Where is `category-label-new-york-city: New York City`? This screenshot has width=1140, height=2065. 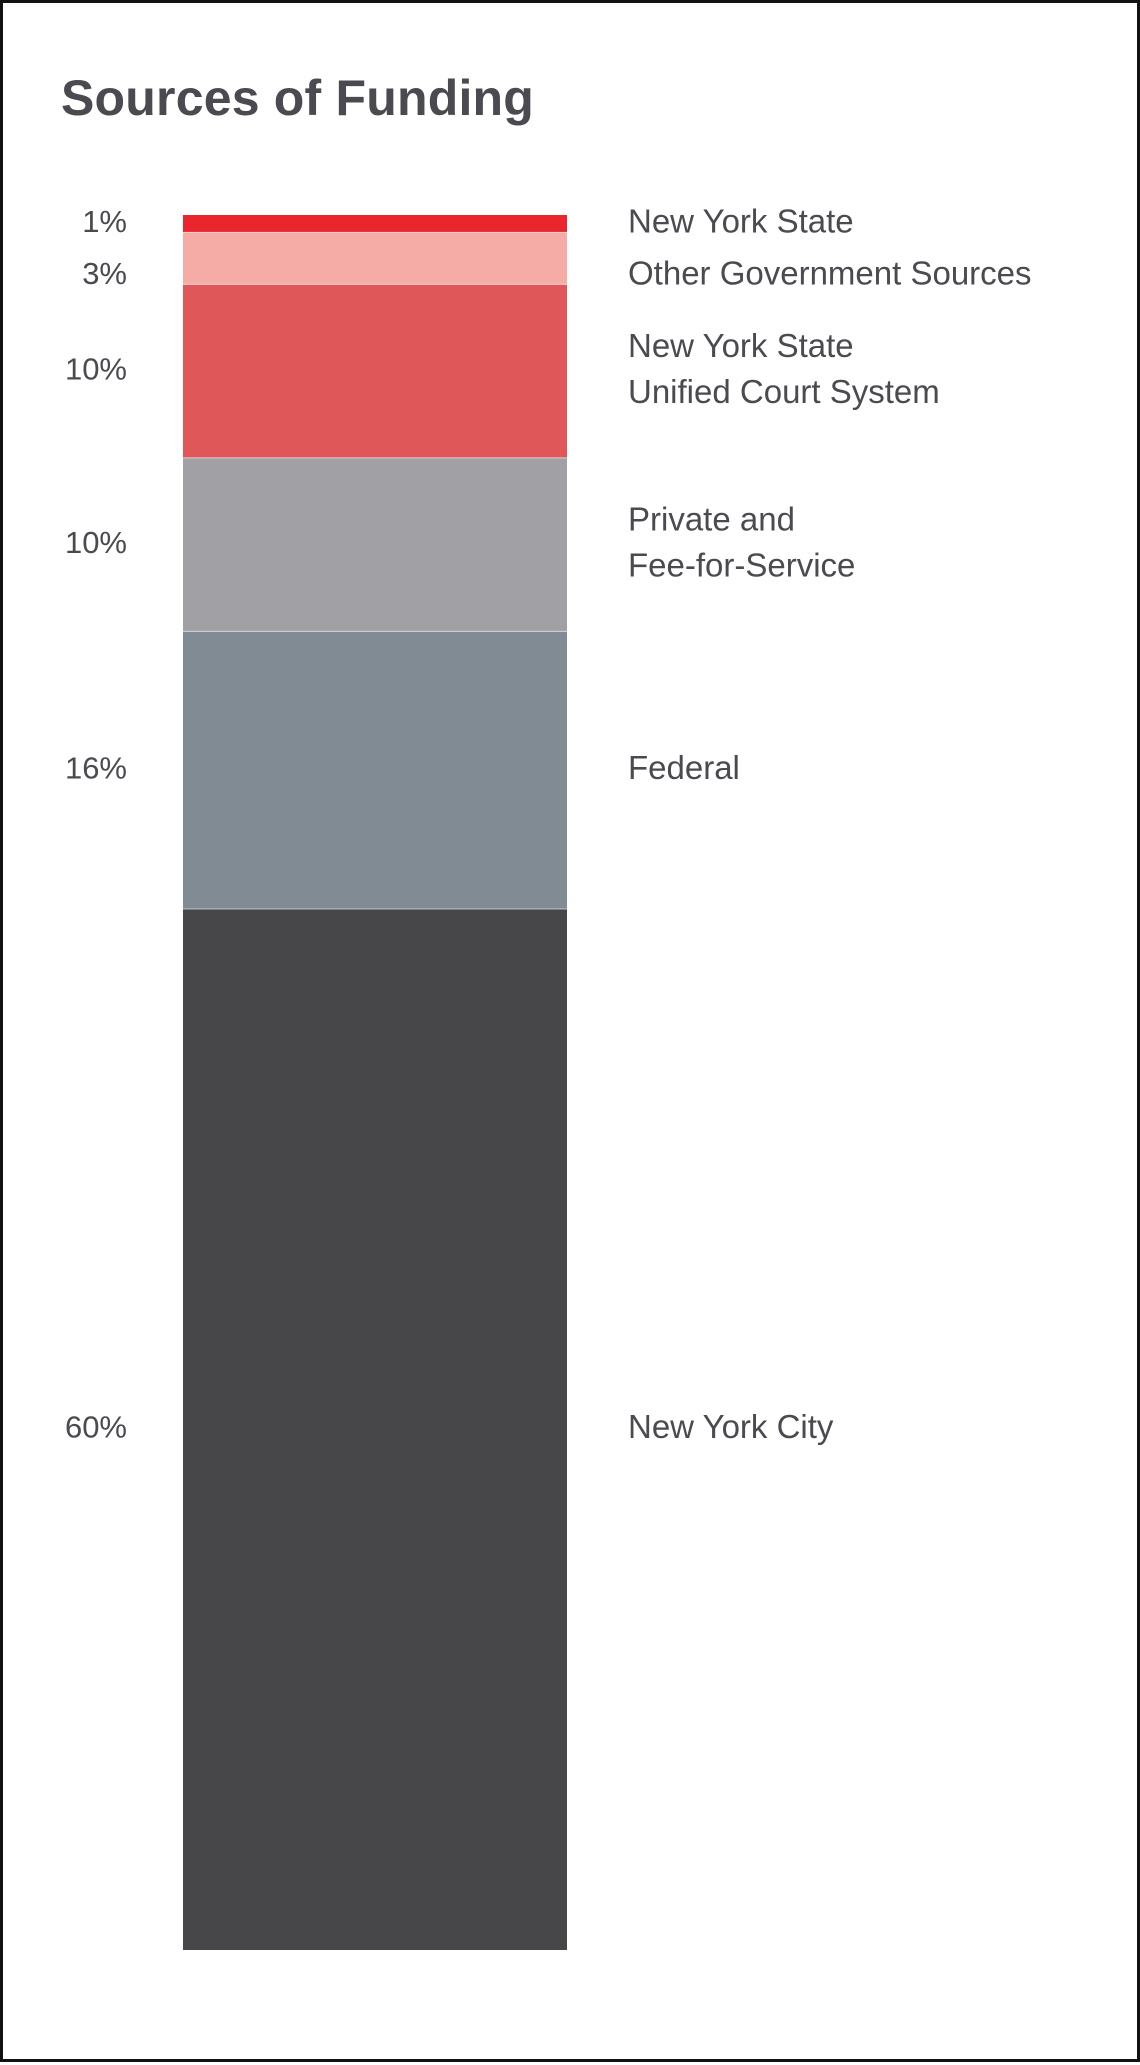
category-label-new-york-city: New York City is located at coordinates (731, 1426).